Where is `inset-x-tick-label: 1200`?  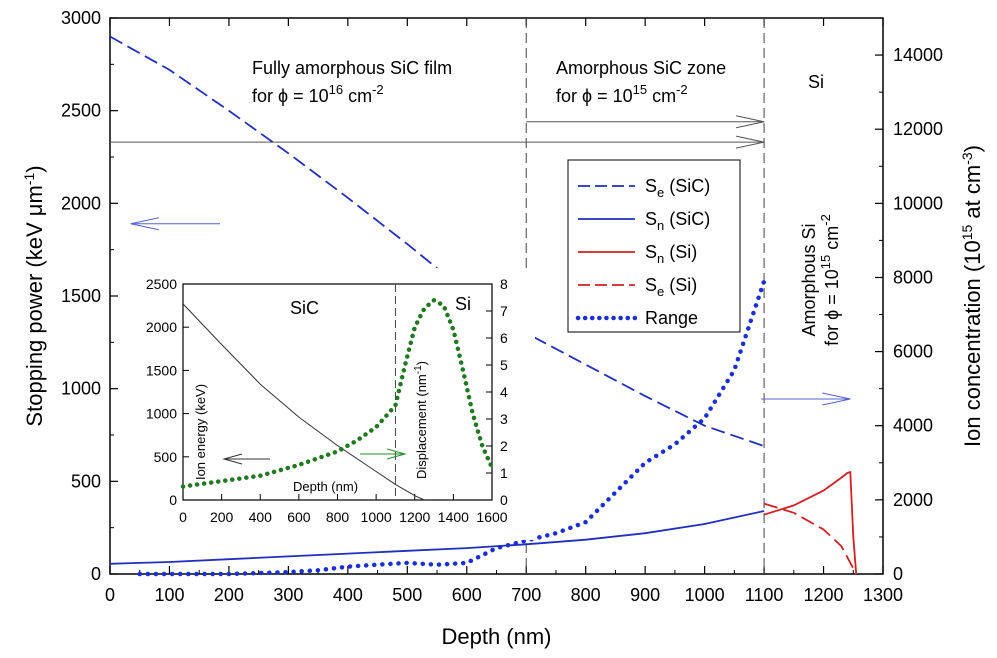 inset-x-tick-label: 1200 is located at coordinates (414, 517).